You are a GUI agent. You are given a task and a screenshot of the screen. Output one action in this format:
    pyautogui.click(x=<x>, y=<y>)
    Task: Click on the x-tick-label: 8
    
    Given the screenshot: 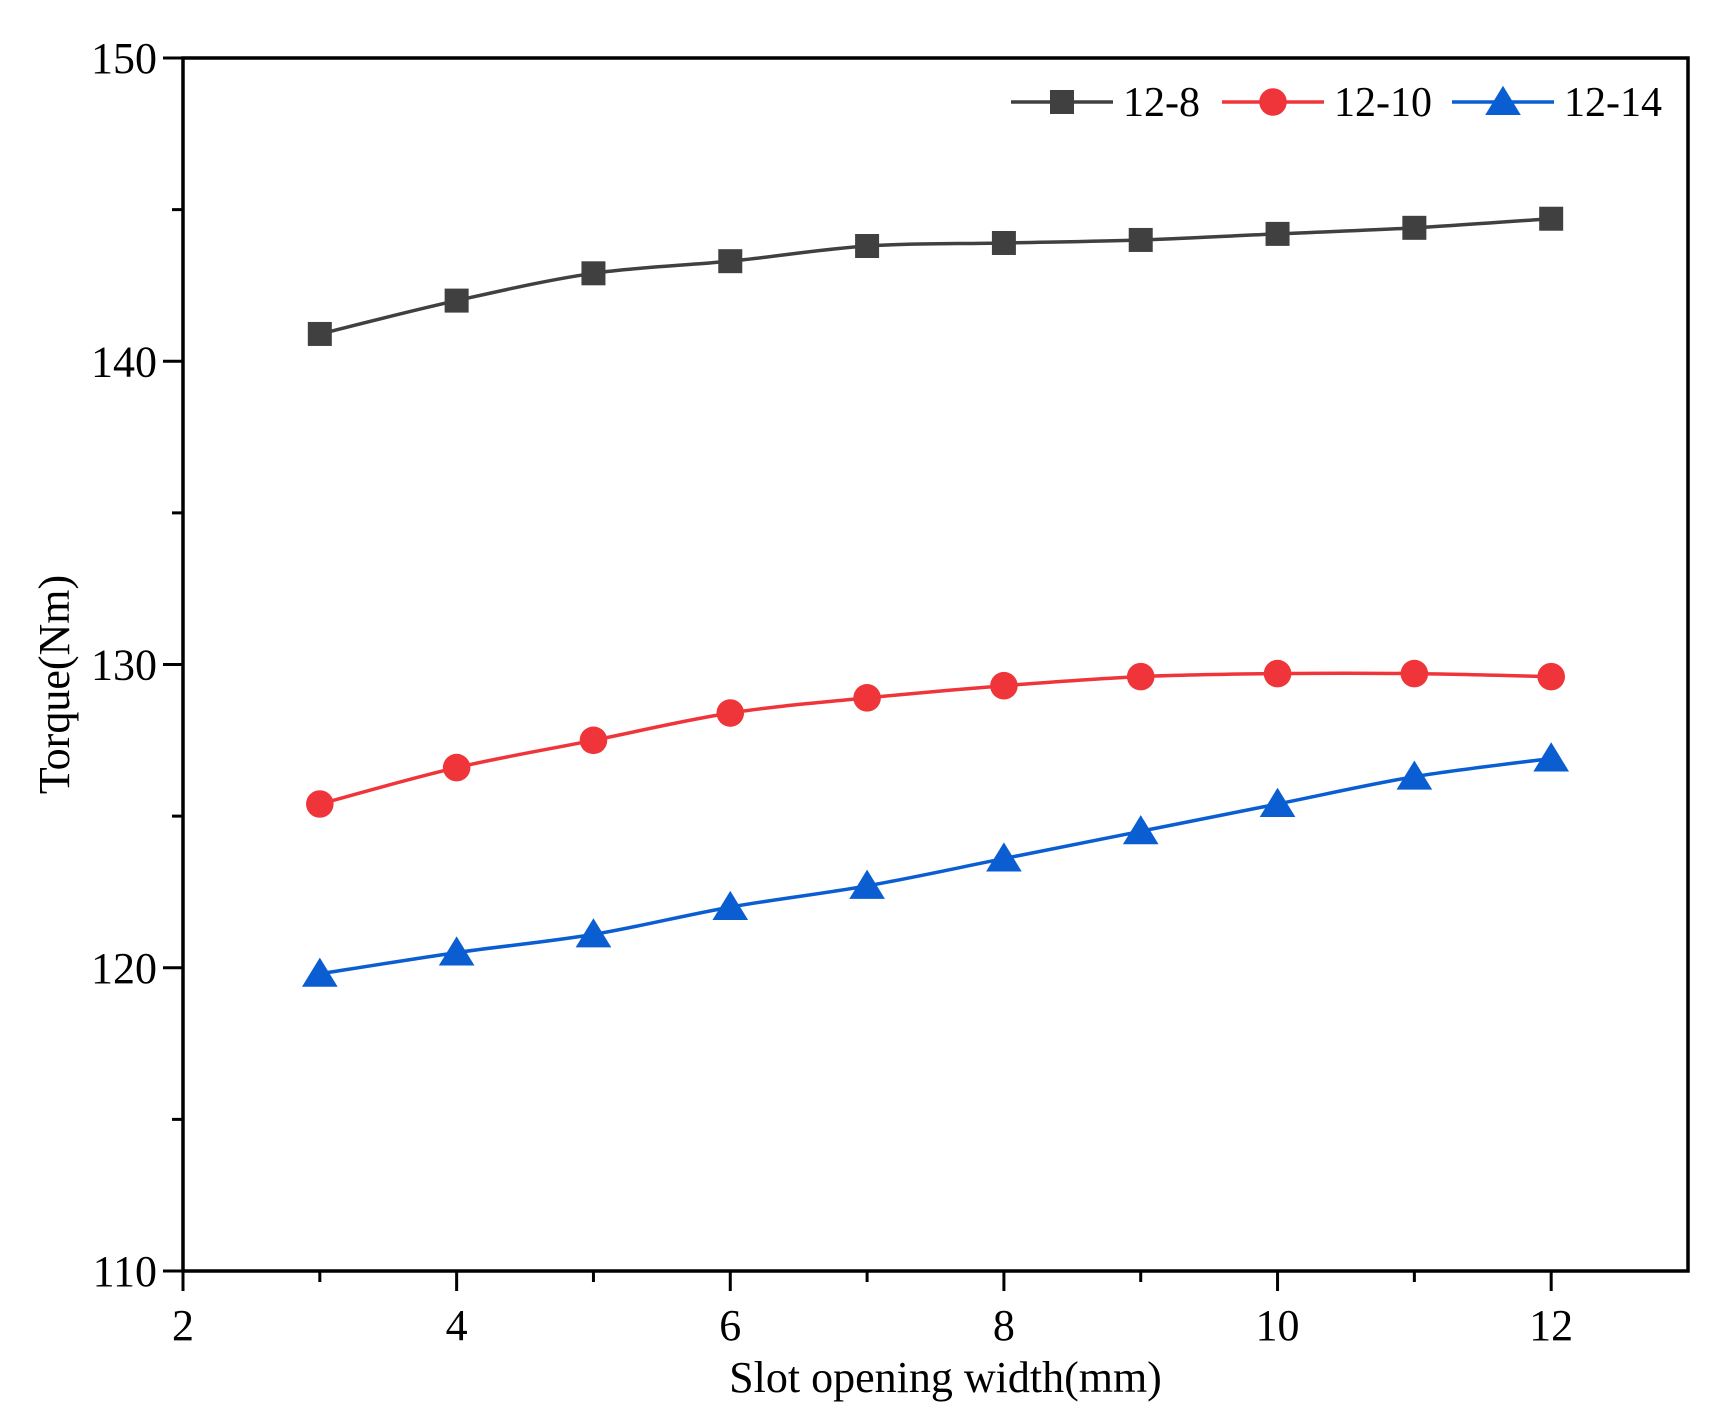 What is the action you would take?
    pyautogui.click(x=1004, y=1325)
    